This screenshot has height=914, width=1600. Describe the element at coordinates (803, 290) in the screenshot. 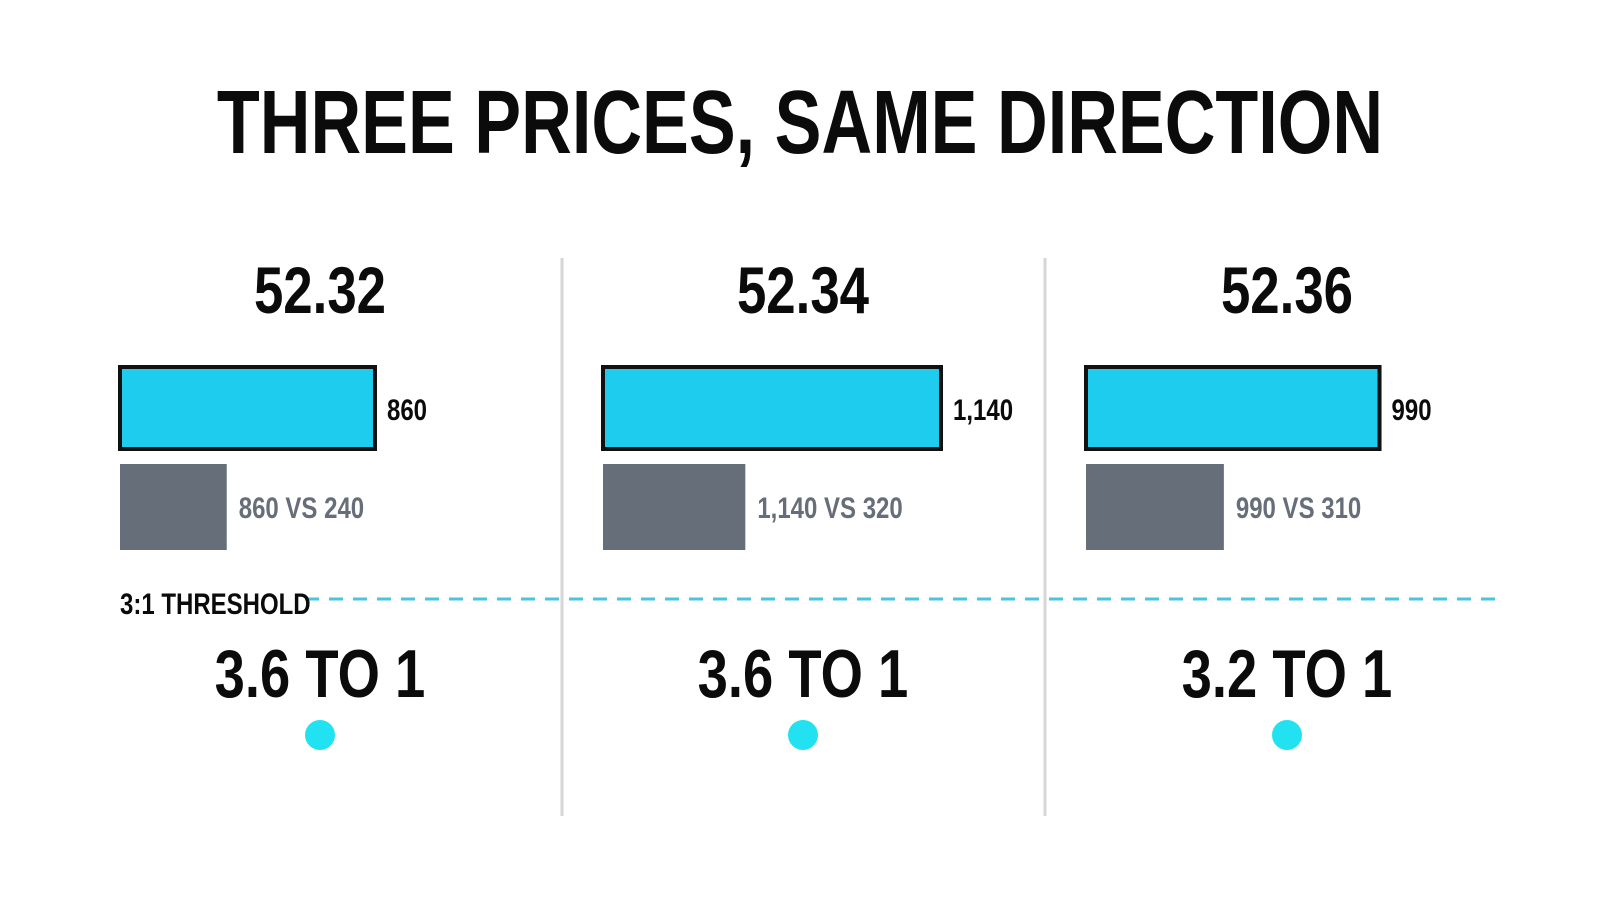

I see `price-label: 52.34` at that location.